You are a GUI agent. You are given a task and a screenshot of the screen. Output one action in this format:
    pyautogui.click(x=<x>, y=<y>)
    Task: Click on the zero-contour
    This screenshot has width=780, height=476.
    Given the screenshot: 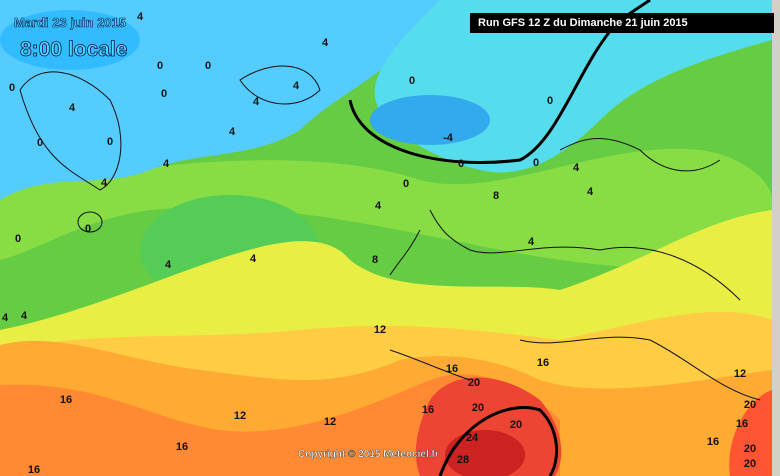 What is the action you would take?
    pyautogui.click(x=499, y=82)
    